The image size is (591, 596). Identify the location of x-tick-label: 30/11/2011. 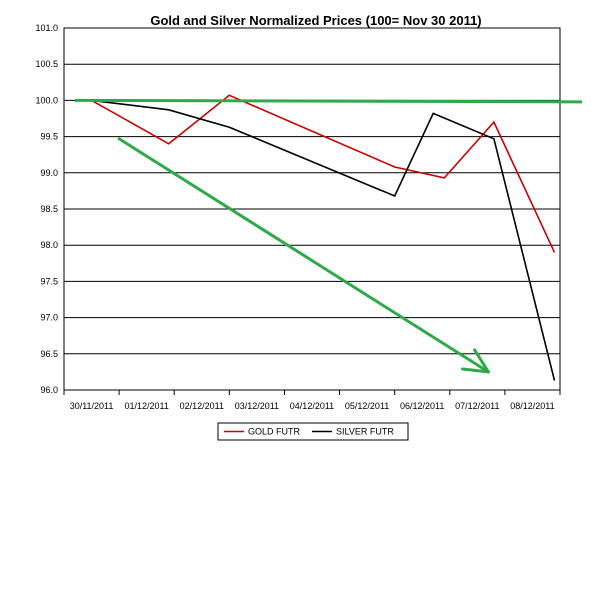
(92, 406).